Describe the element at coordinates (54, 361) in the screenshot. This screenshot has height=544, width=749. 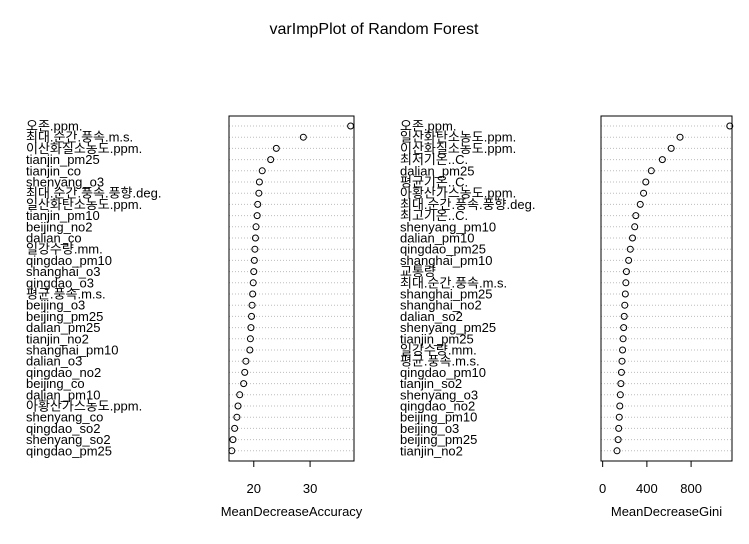
I see `variable-label: dalian_o3` at that location.